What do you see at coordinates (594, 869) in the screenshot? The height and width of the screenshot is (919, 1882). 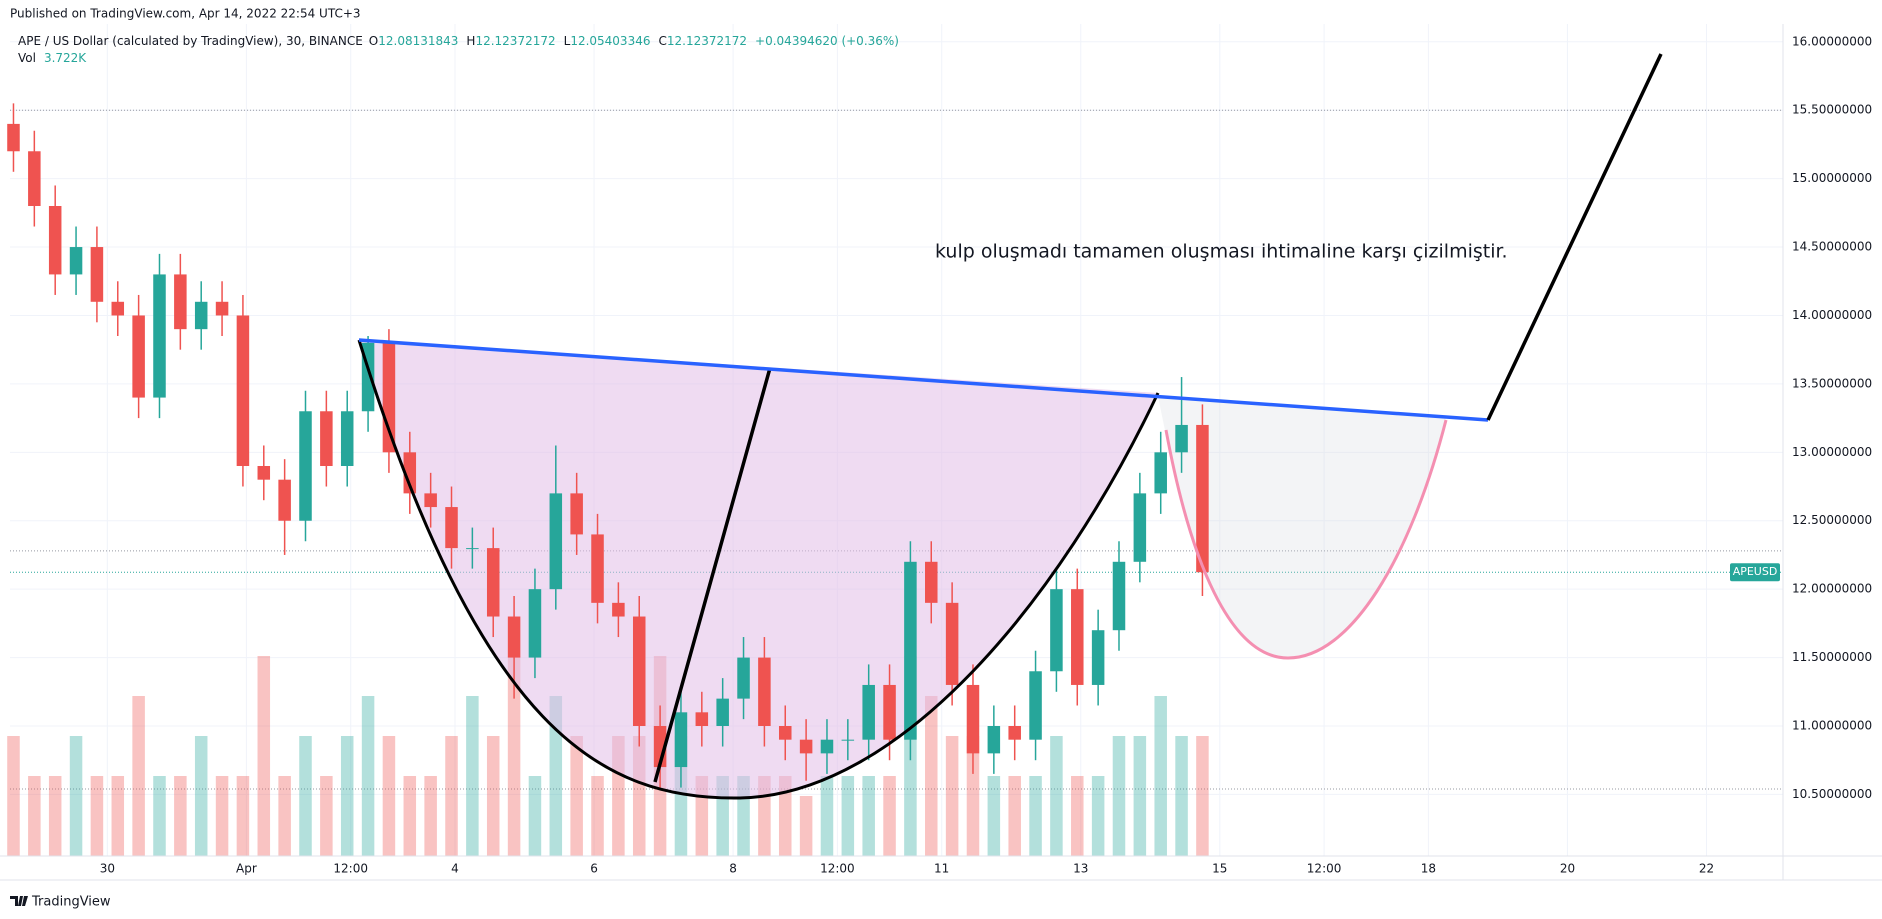 I see `x-tick-label: 6` at bounding box center [594, 869].